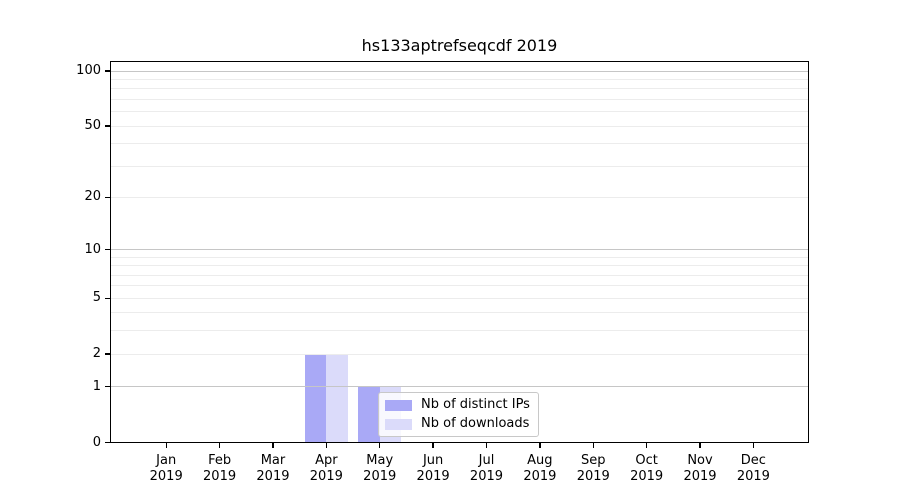 This screenshot has height=500, width=900. I want to click on x-tick-month: Jun, so click(433, 460).